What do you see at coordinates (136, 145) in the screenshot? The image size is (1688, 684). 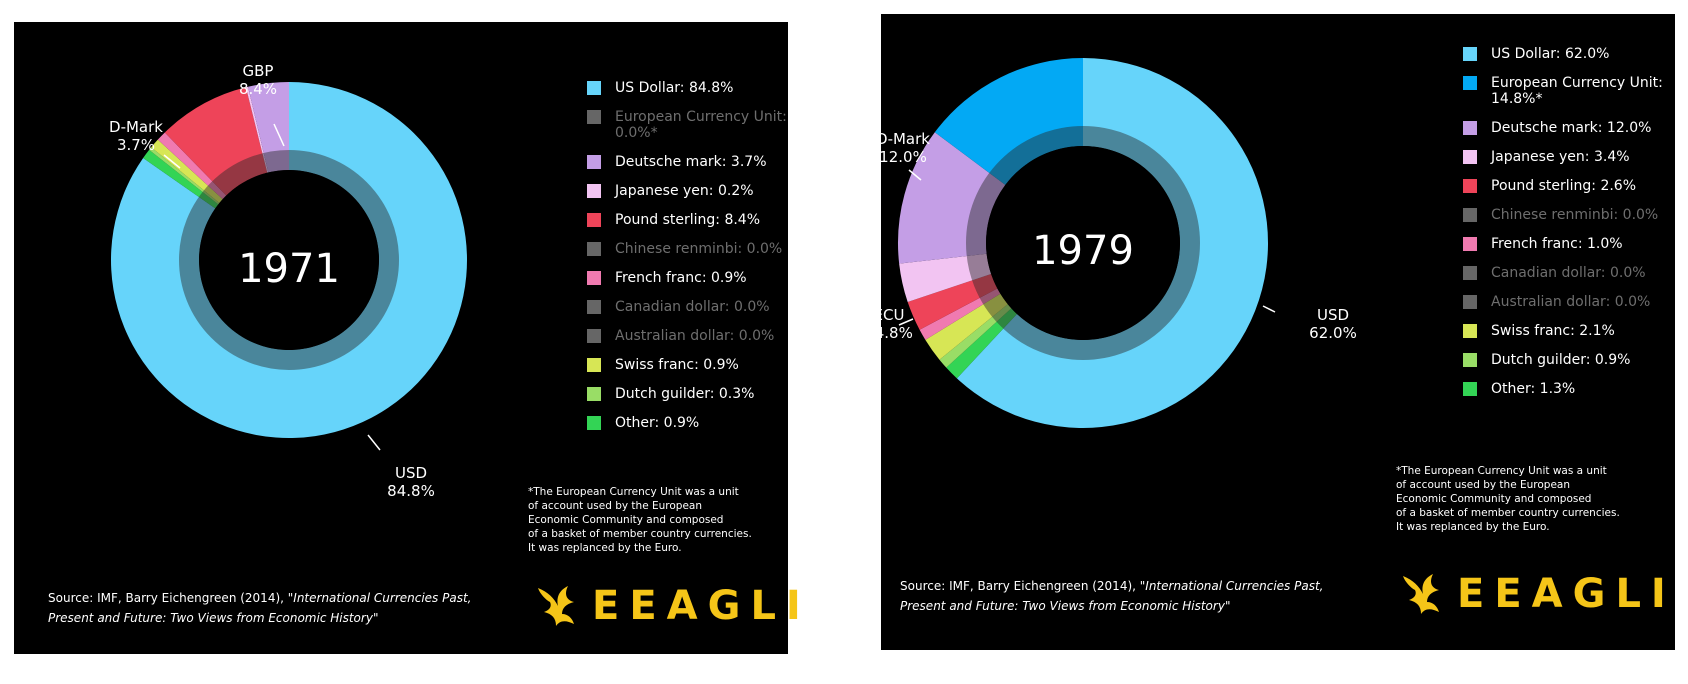 I see `callout-value: 3.7%` at bounding box center [136, 145].